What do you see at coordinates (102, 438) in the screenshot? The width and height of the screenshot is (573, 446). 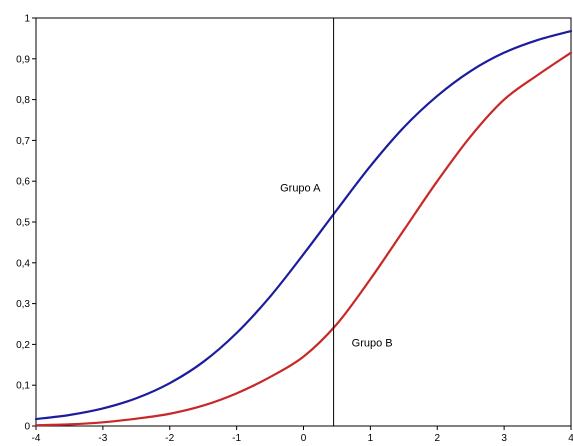 I see `x-tick-label: -3` at bounding box center [102, 438].